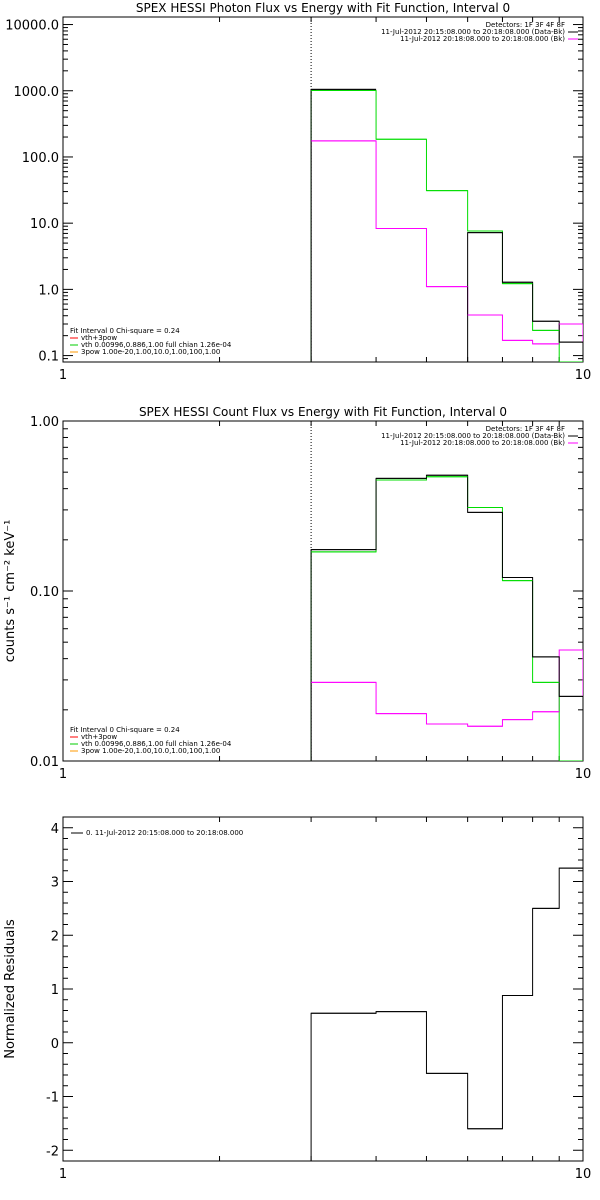 The width and height of the screenshot is (600, 1200). What do you see at coordinates (55, 1044) in the screenshot?
I see `y-tick-label: 0` at bounding box center [55, 1044].